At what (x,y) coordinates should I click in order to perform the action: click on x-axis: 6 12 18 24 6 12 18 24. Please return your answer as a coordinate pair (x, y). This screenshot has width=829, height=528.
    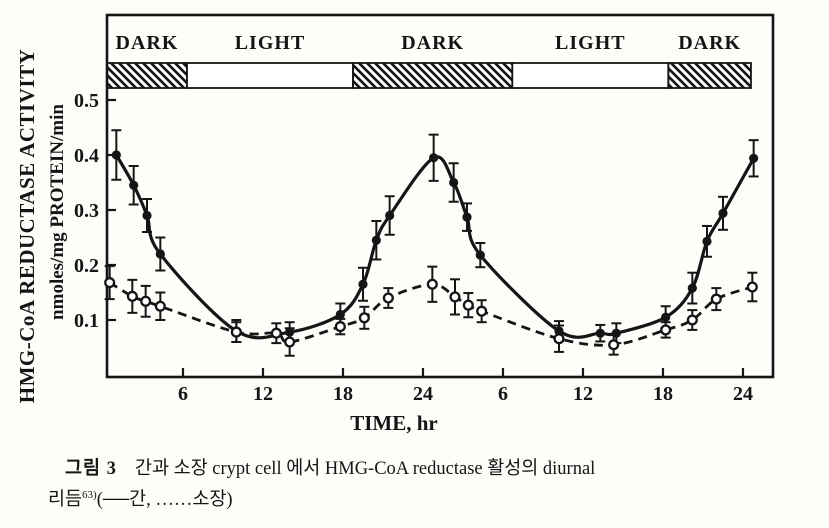
    Looking at the image, I should click on (465, 386).